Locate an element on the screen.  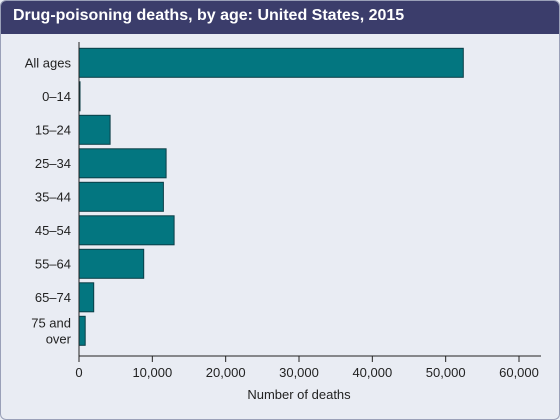
category-label: 75 and over is located at coordinates (51, 330).